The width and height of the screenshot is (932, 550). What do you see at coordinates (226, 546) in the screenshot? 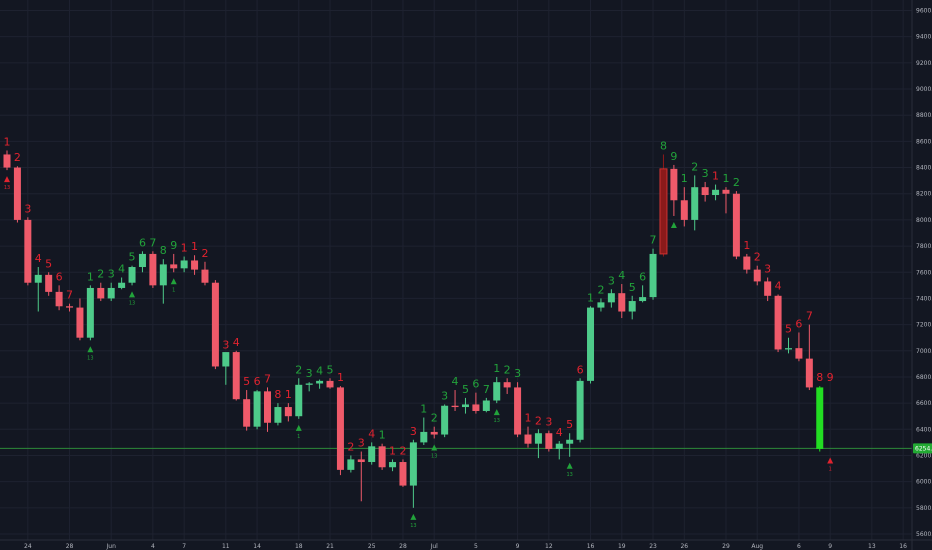
I see `x-tick-label: 11` at bounding box center [226, 546].